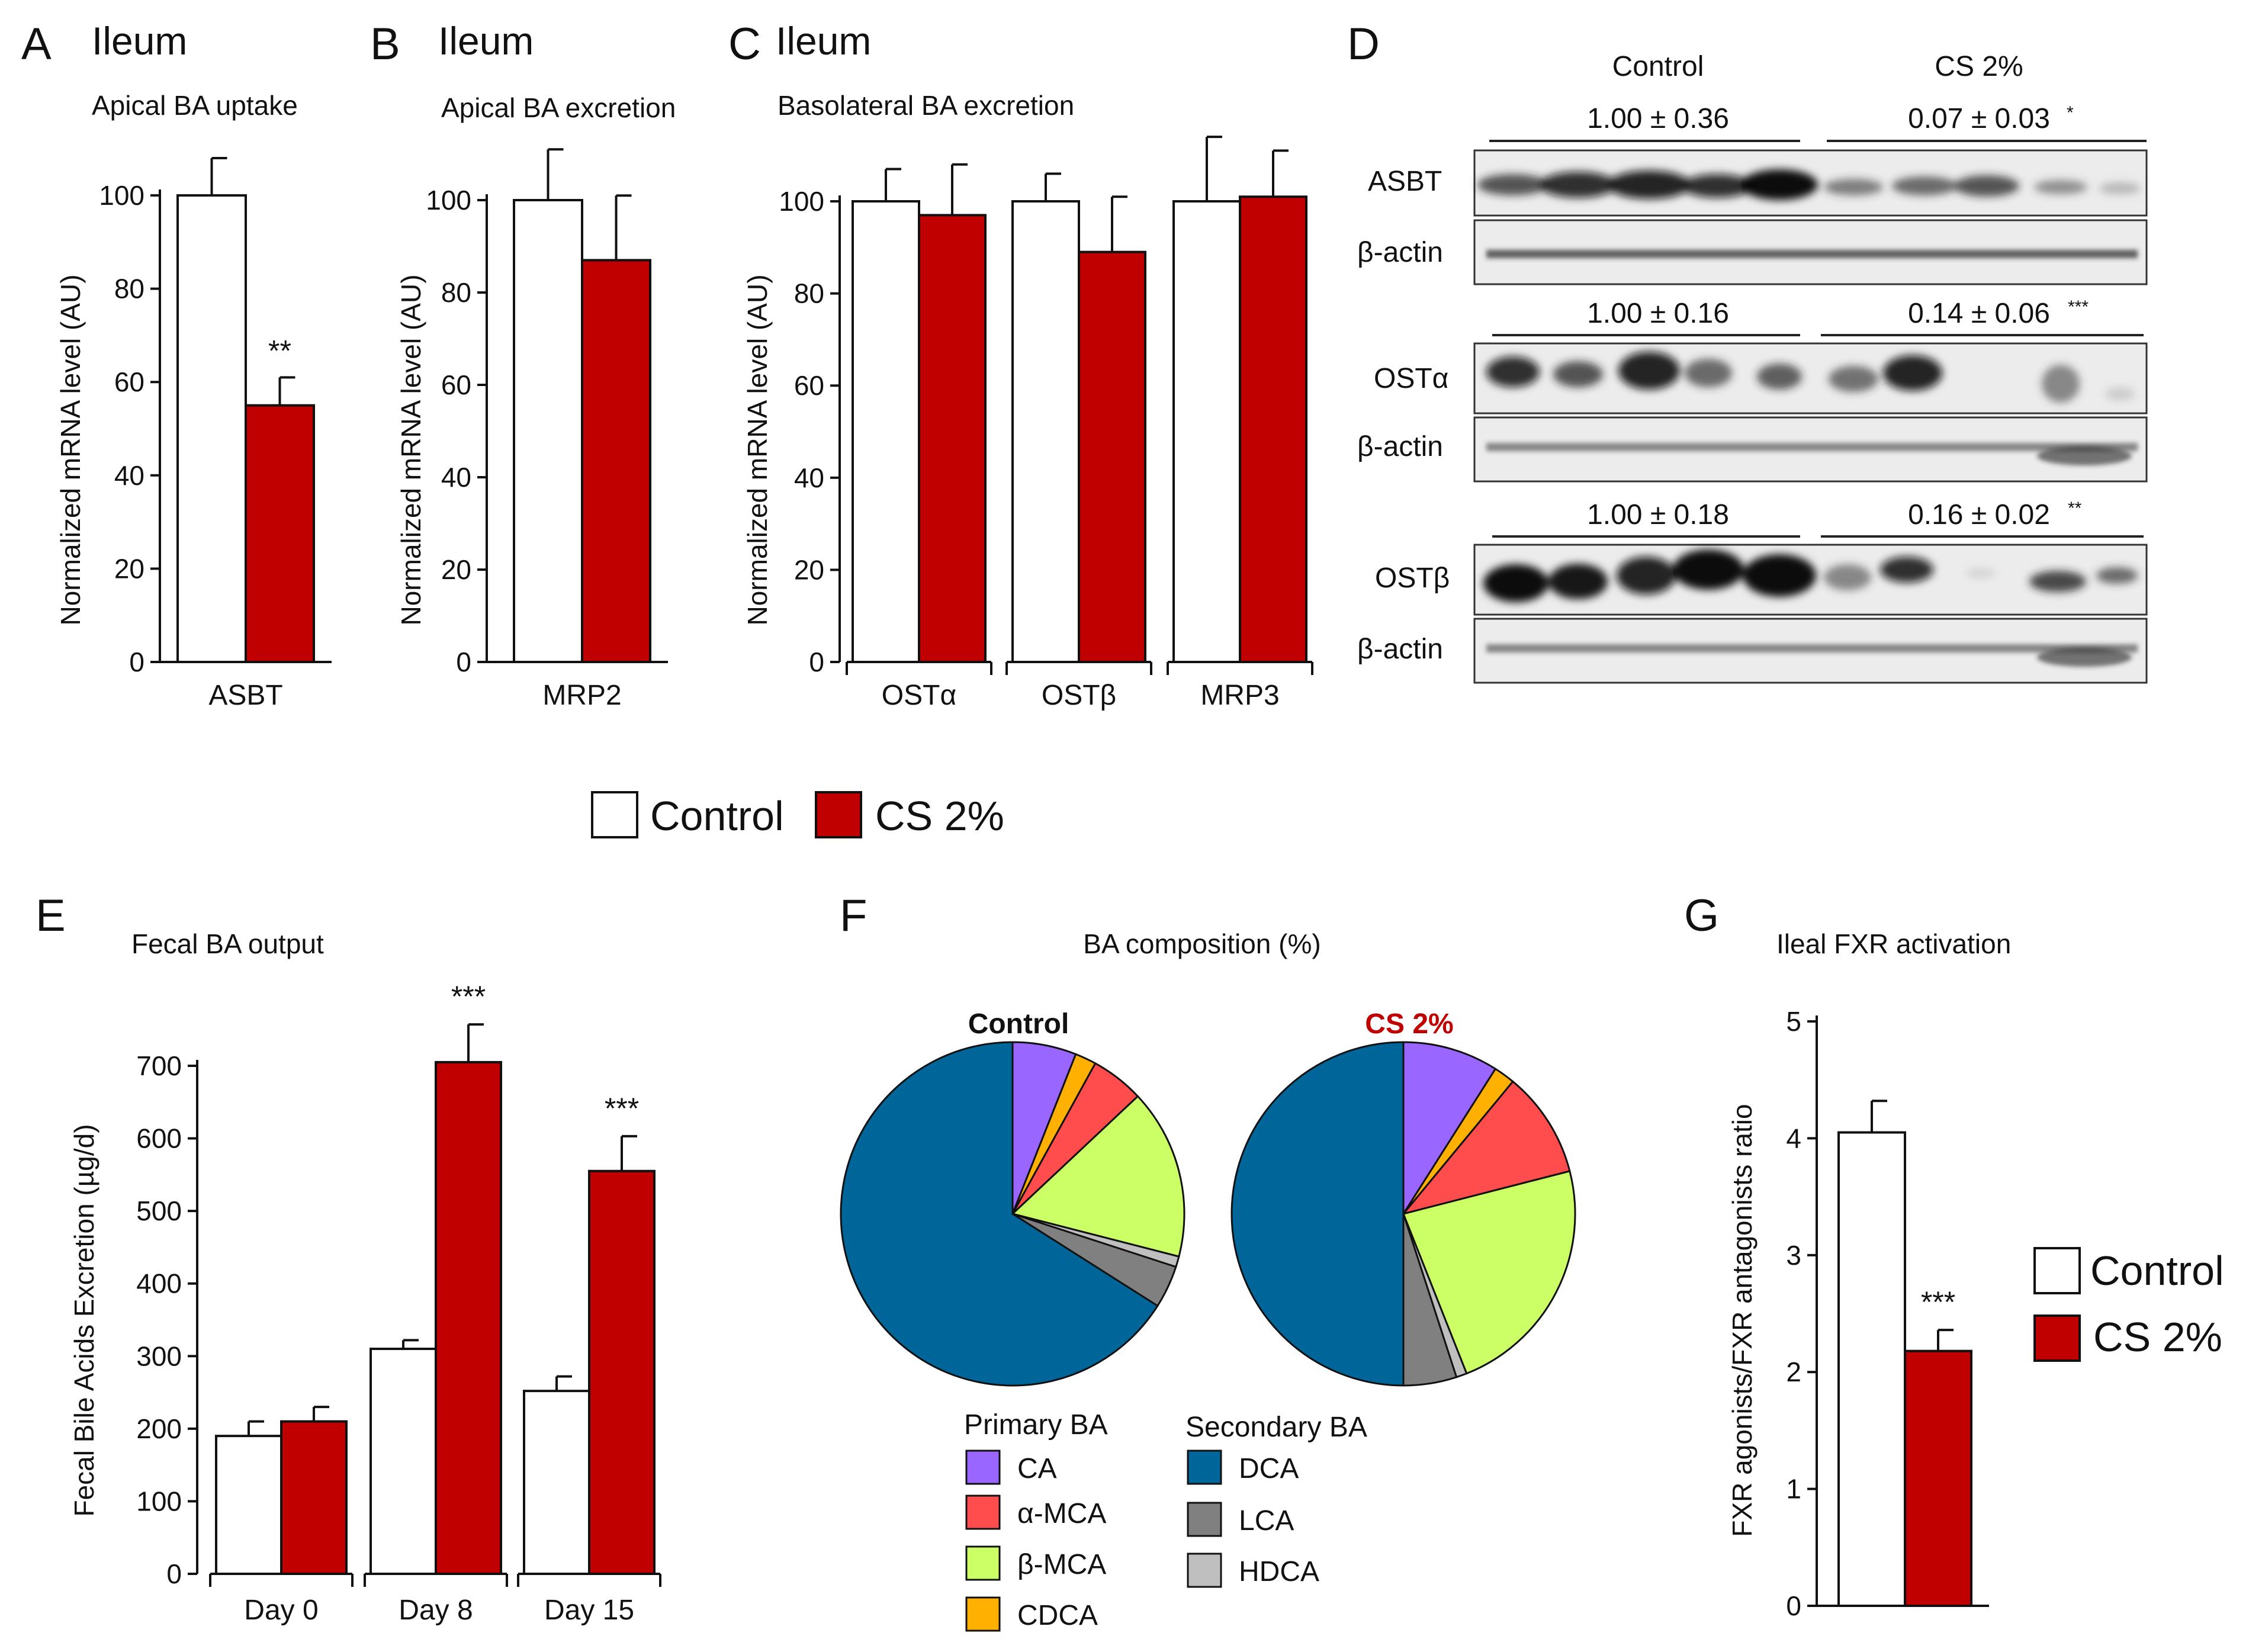 The image size is (2249, 1652). I want to click on y-tick-label: 1, so click(1793, 1489).